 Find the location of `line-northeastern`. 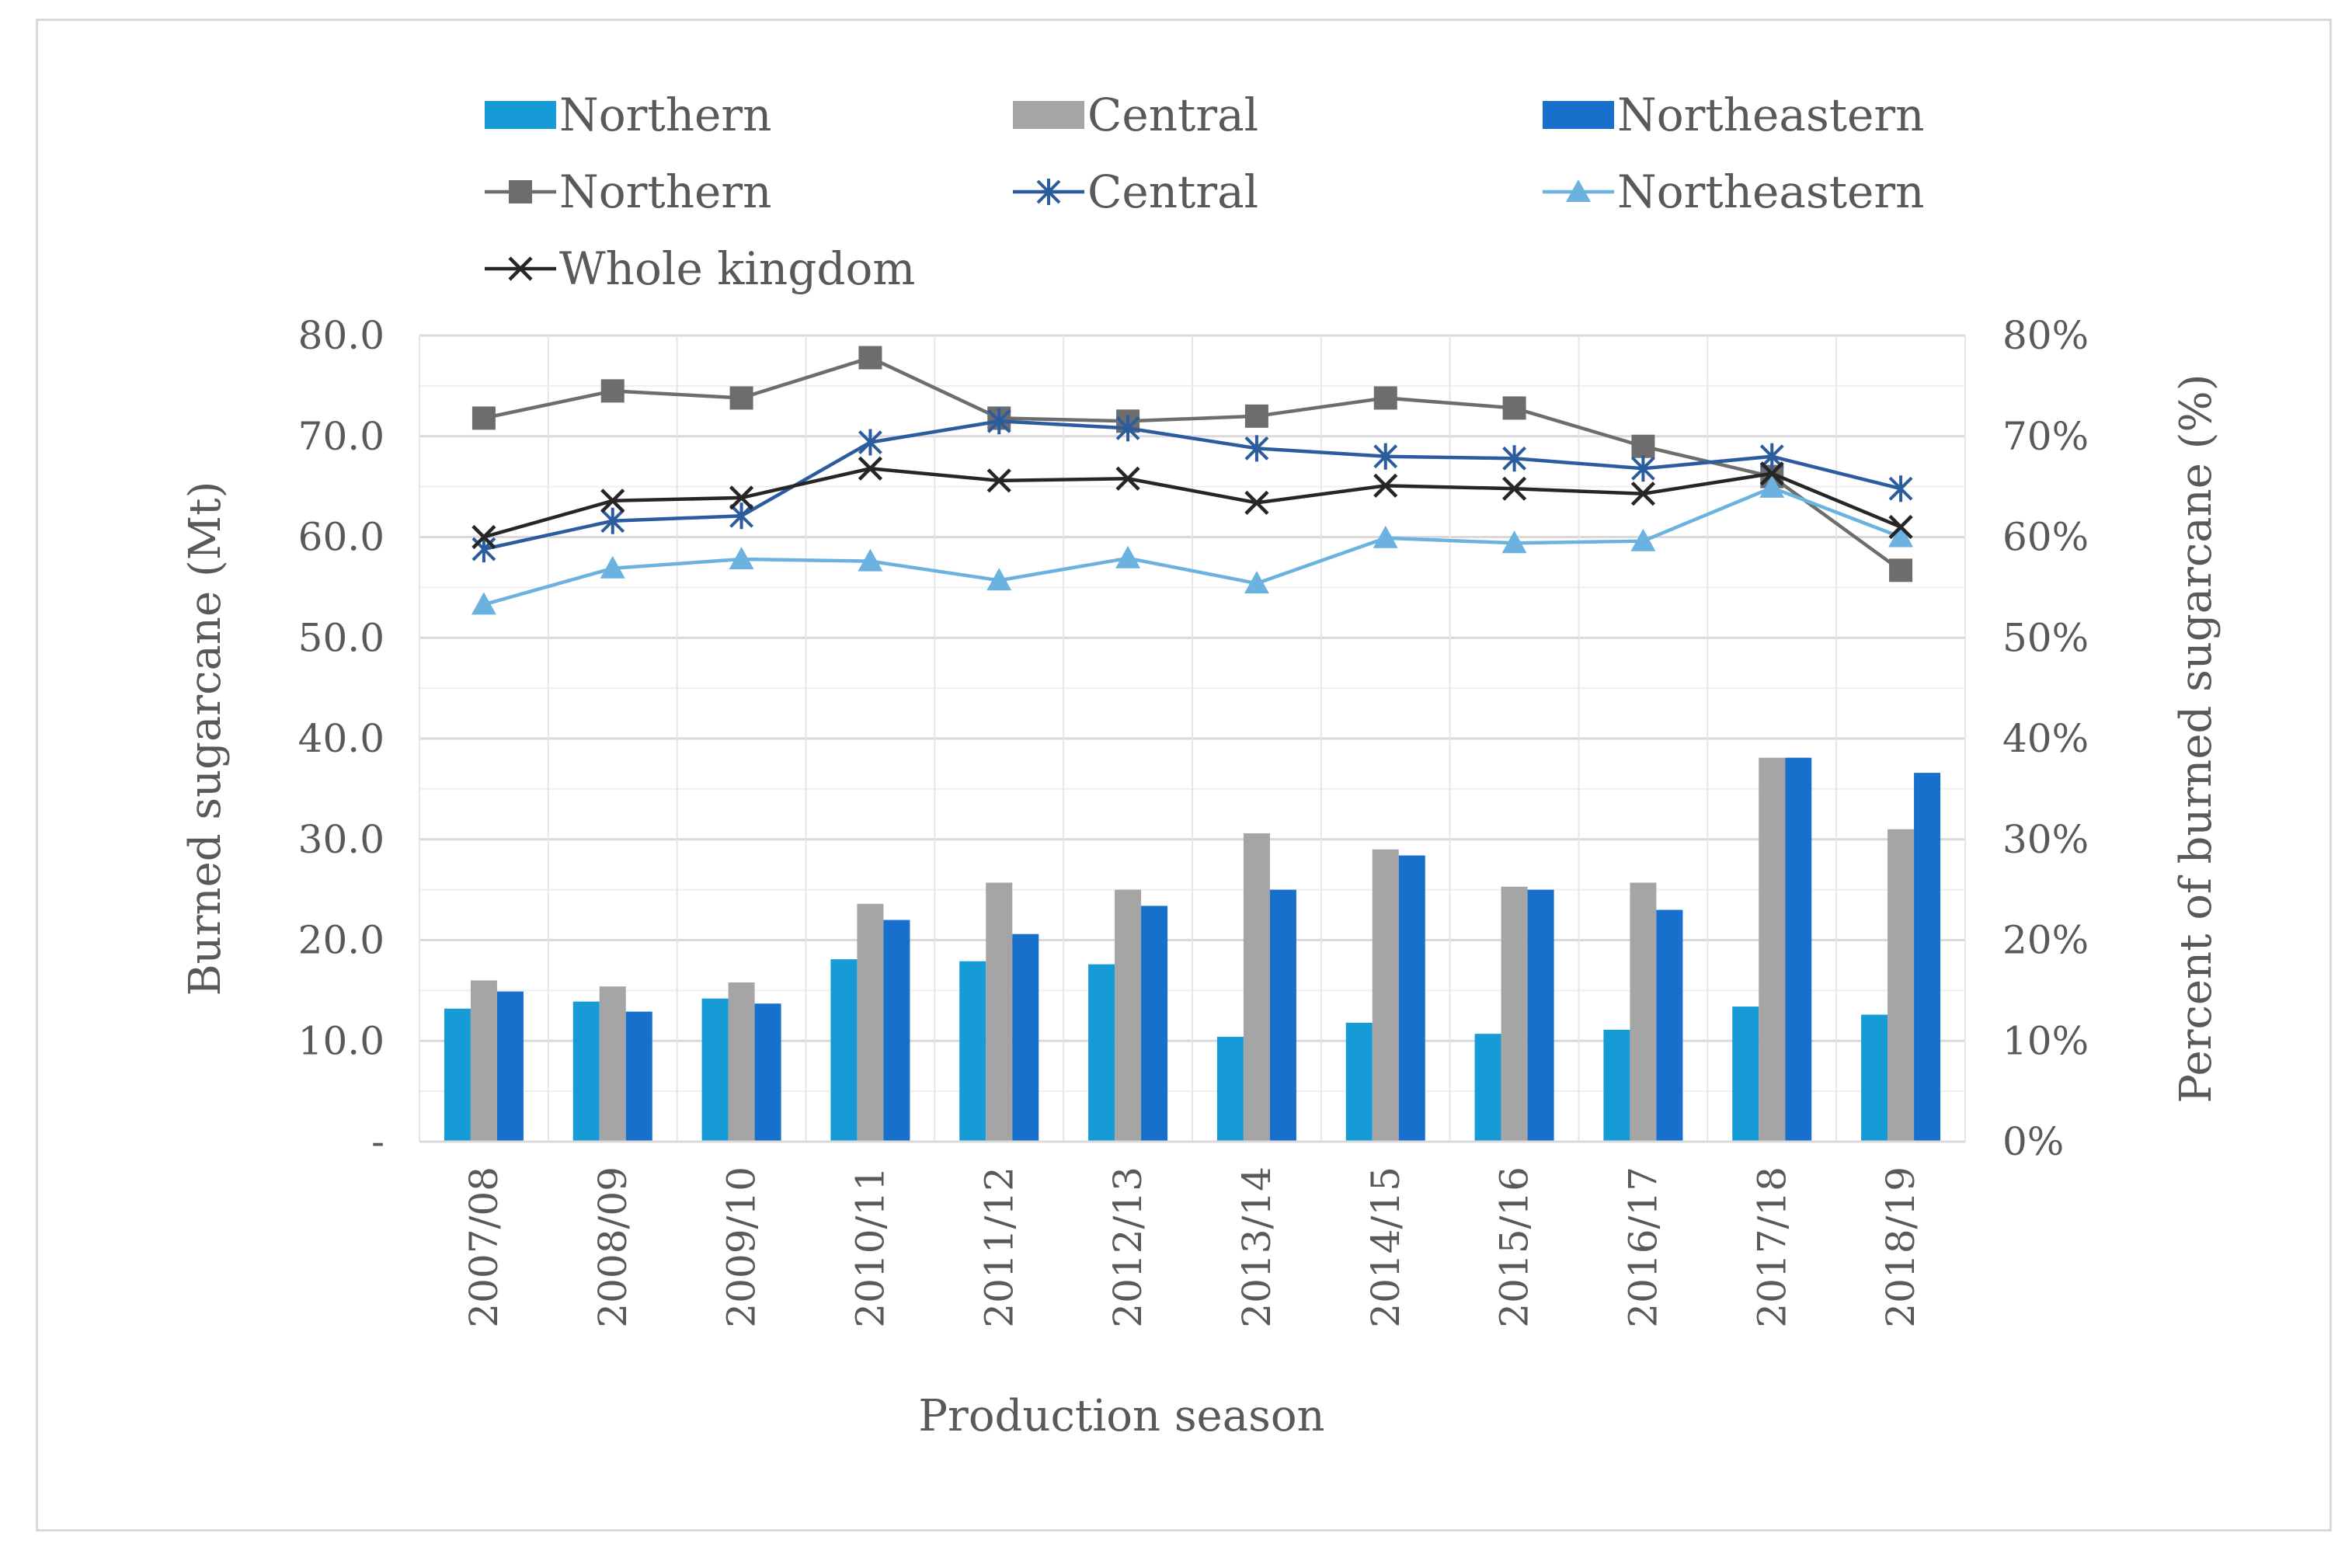

line-northeastern is located at coordinates (1192, 546).